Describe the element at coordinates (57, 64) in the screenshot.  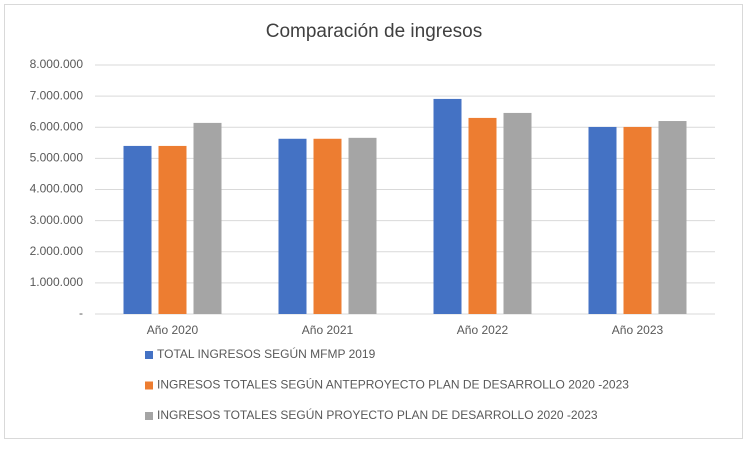
I see `y-tick-label: 8.000.000` at that location.